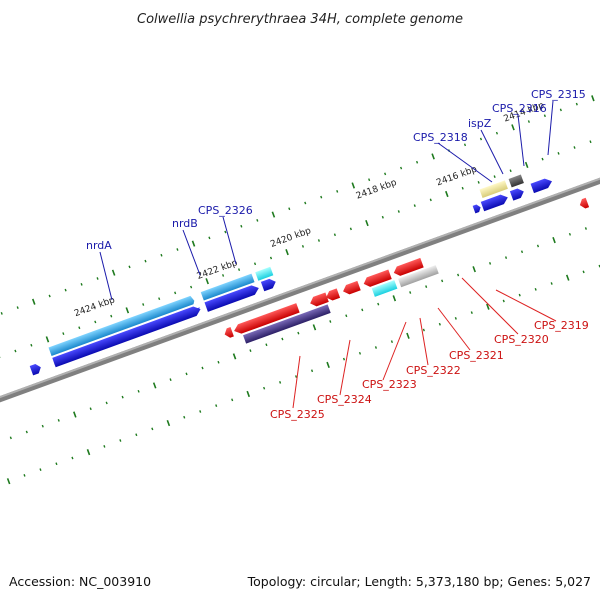  What do you see at coordinates (517, 194) in the screenshot?
I see `forward-gene-ispZ` at bounding box center [517, 194].